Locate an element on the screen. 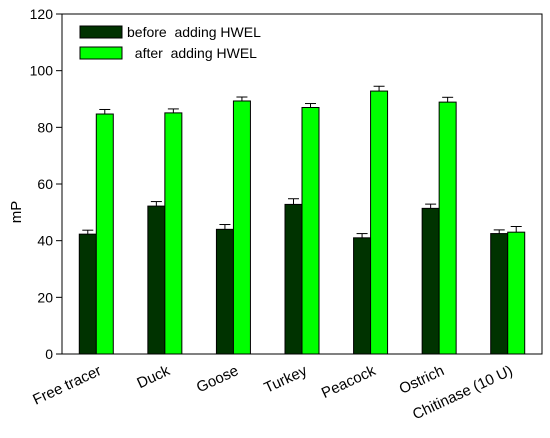  x-tick-label: Peacock is located at coordinates (349, 382).